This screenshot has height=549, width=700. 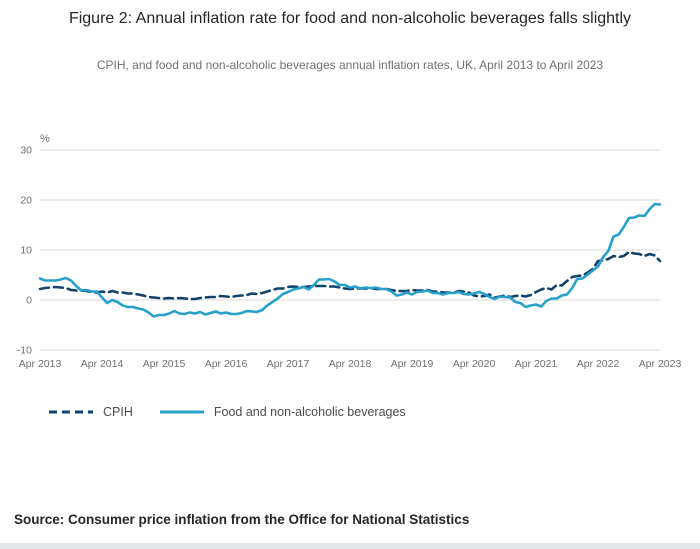 What do you see at coordinates (350, 364) in the screenshot?
I see `svg-text: Apr 2018` at bounding box center [350, 364].